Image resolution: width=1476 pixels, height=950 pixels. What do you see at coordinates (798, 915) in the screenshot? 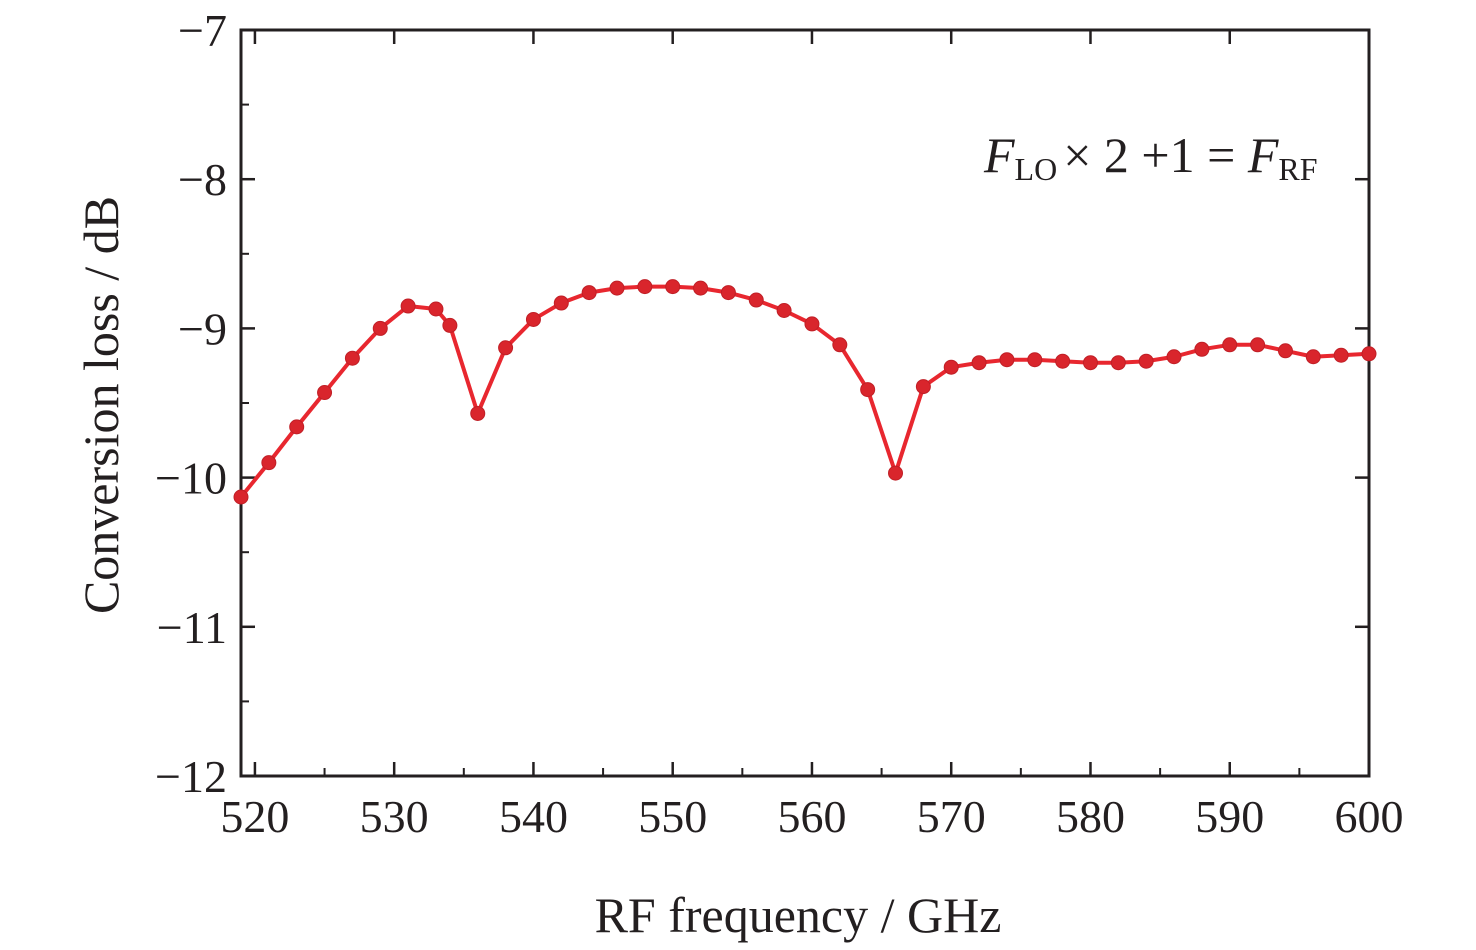
I see `x-axis-title: RF frequency / GHz` at bounding box center [798, 915].